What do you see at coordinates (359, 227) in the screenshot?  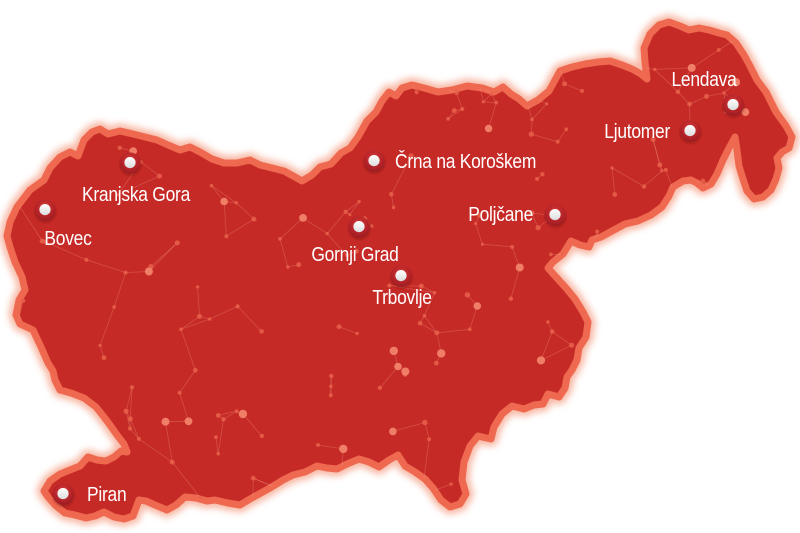 I see `city-marker-gornji-grad` at bounding box center [359, 227].